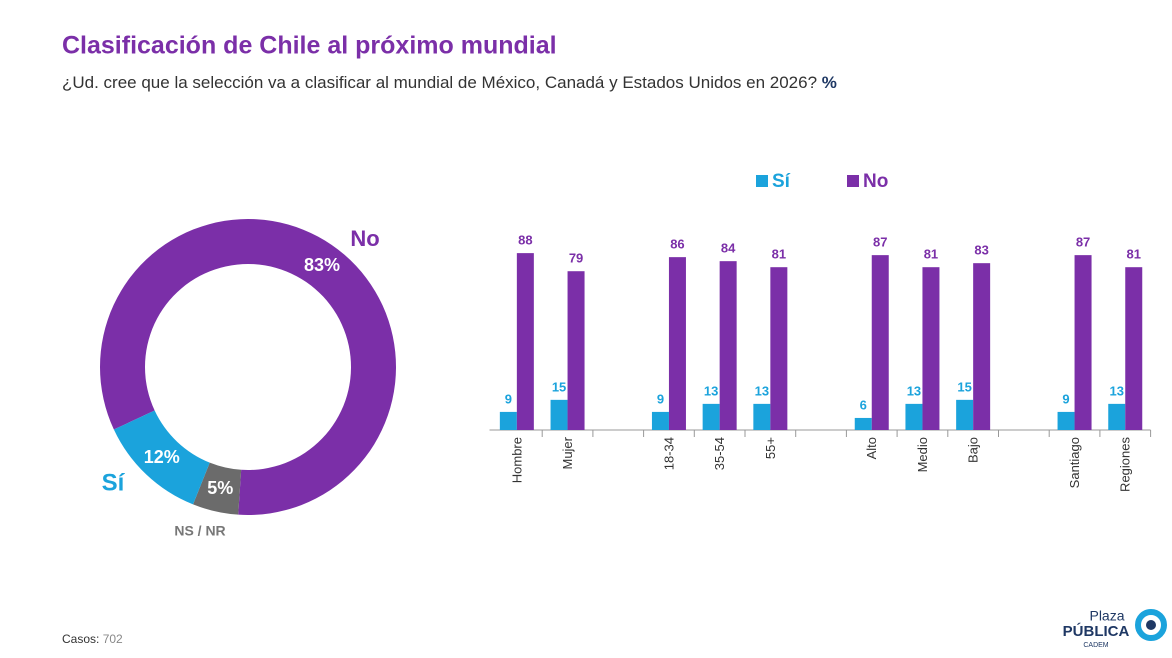  What do you see at coordinates (199, 531) in the screenshot?
I see `slice-category-label: NS / NR` at bounding box center [199, 531].